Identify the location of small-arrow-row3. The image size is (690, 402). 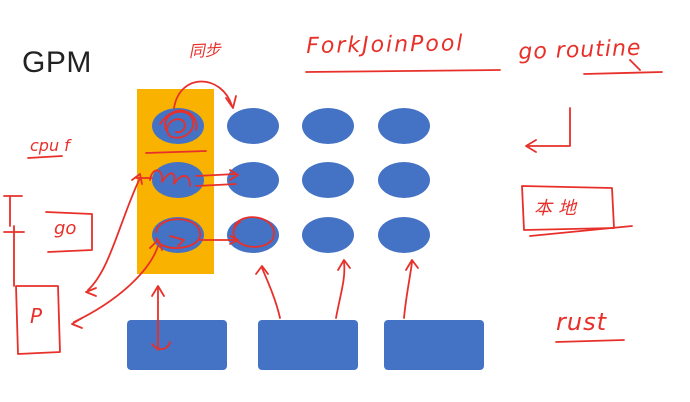
(177, 241).